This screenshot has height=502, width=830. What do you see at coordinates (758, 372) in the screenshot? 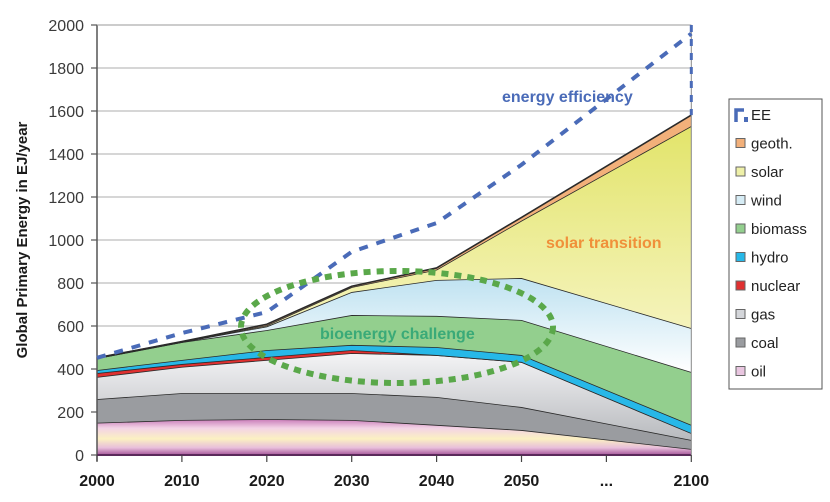
I see `legend-label-oil: oil` at bounding box center [758, 372].